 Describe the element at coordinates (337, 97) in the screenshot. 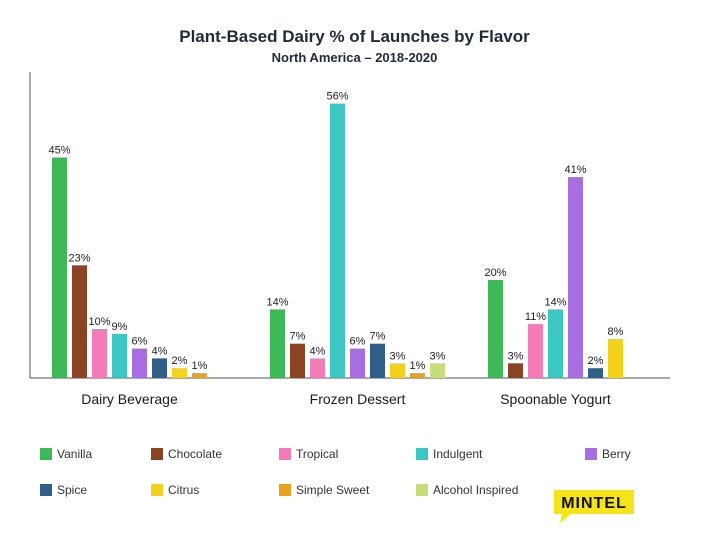

I see `bar-value-label: 56%` at that location.